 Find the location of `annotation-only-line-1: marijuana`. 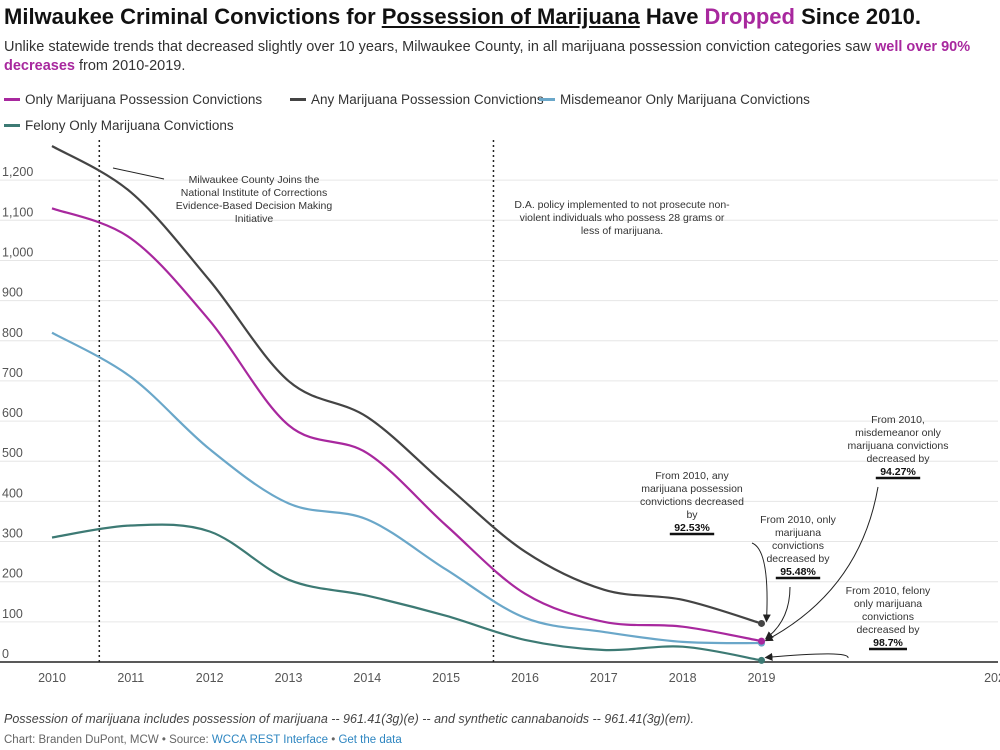

annotation-only-line-1: marijuana is located at coordinates (798, 533).